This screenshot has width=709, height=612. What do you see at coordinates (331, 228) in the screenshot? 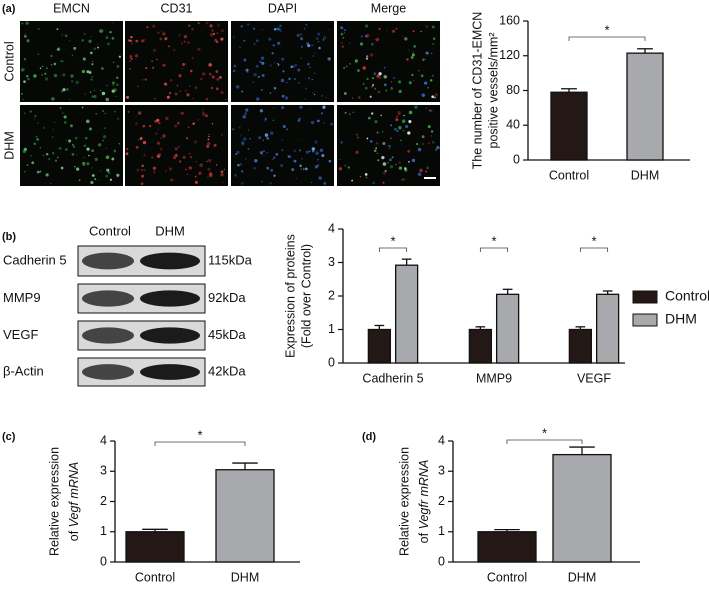
I see `y-tick-label: 4` at bounding box center [331, 228].